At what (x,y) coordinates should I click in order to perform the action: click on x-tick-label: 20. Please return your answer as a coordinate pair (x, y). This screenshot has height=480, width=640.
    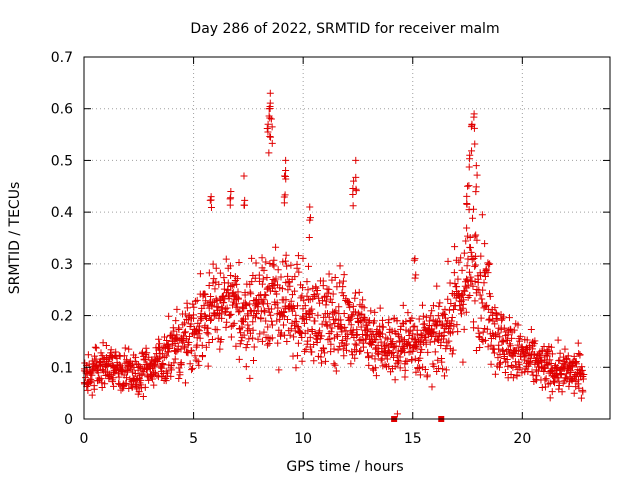
    Looking at the image, I should click on (522, 439).